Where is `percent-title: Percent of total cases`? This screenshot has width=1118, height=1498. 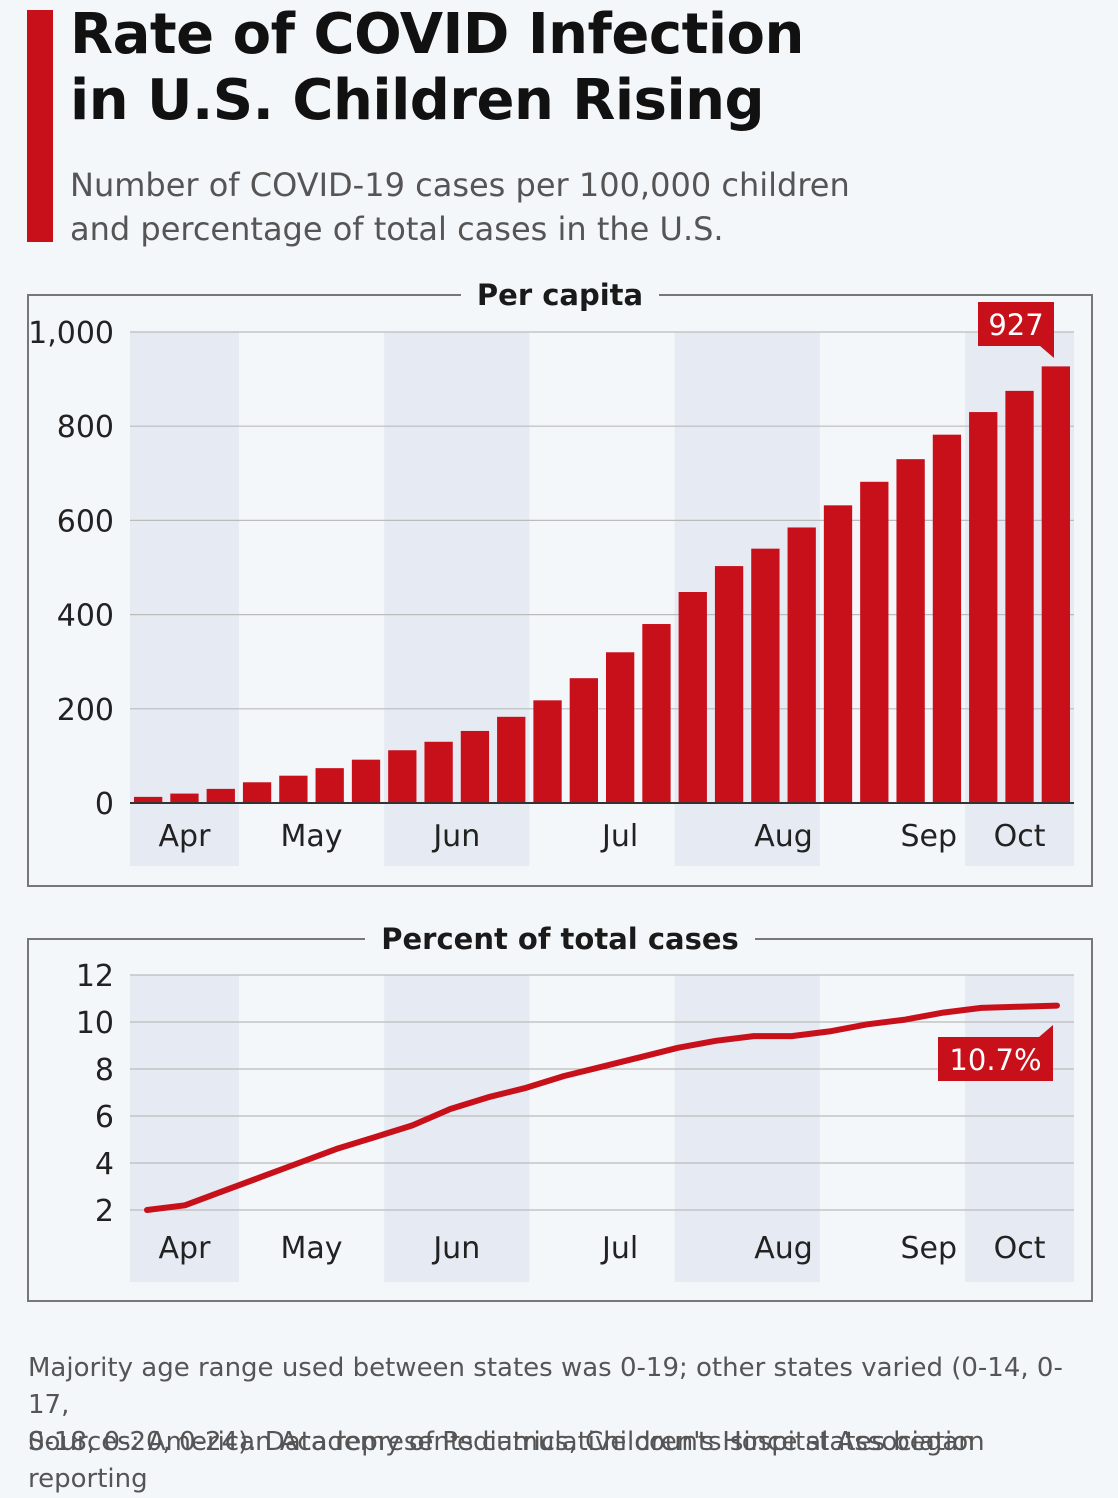 percent-title: Percent of total cases is located at coordinates (560, 939).